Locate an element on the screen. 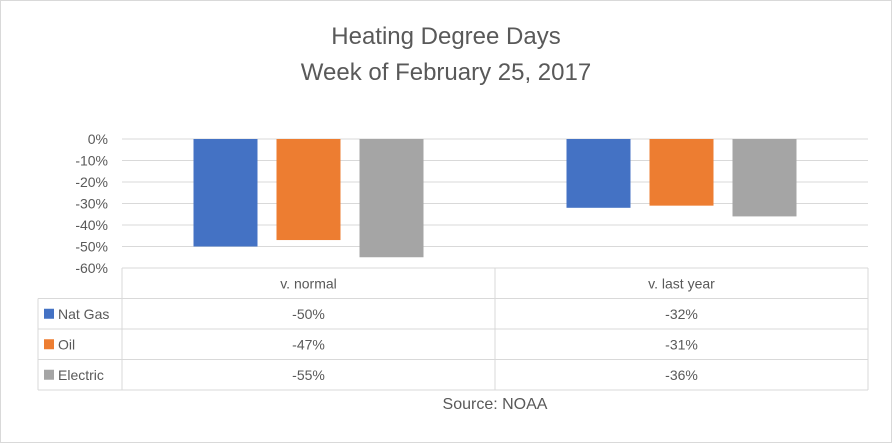 This screenshot has width=892, height=443. y-tick-label: -50% is located at coordinates (91, 247).